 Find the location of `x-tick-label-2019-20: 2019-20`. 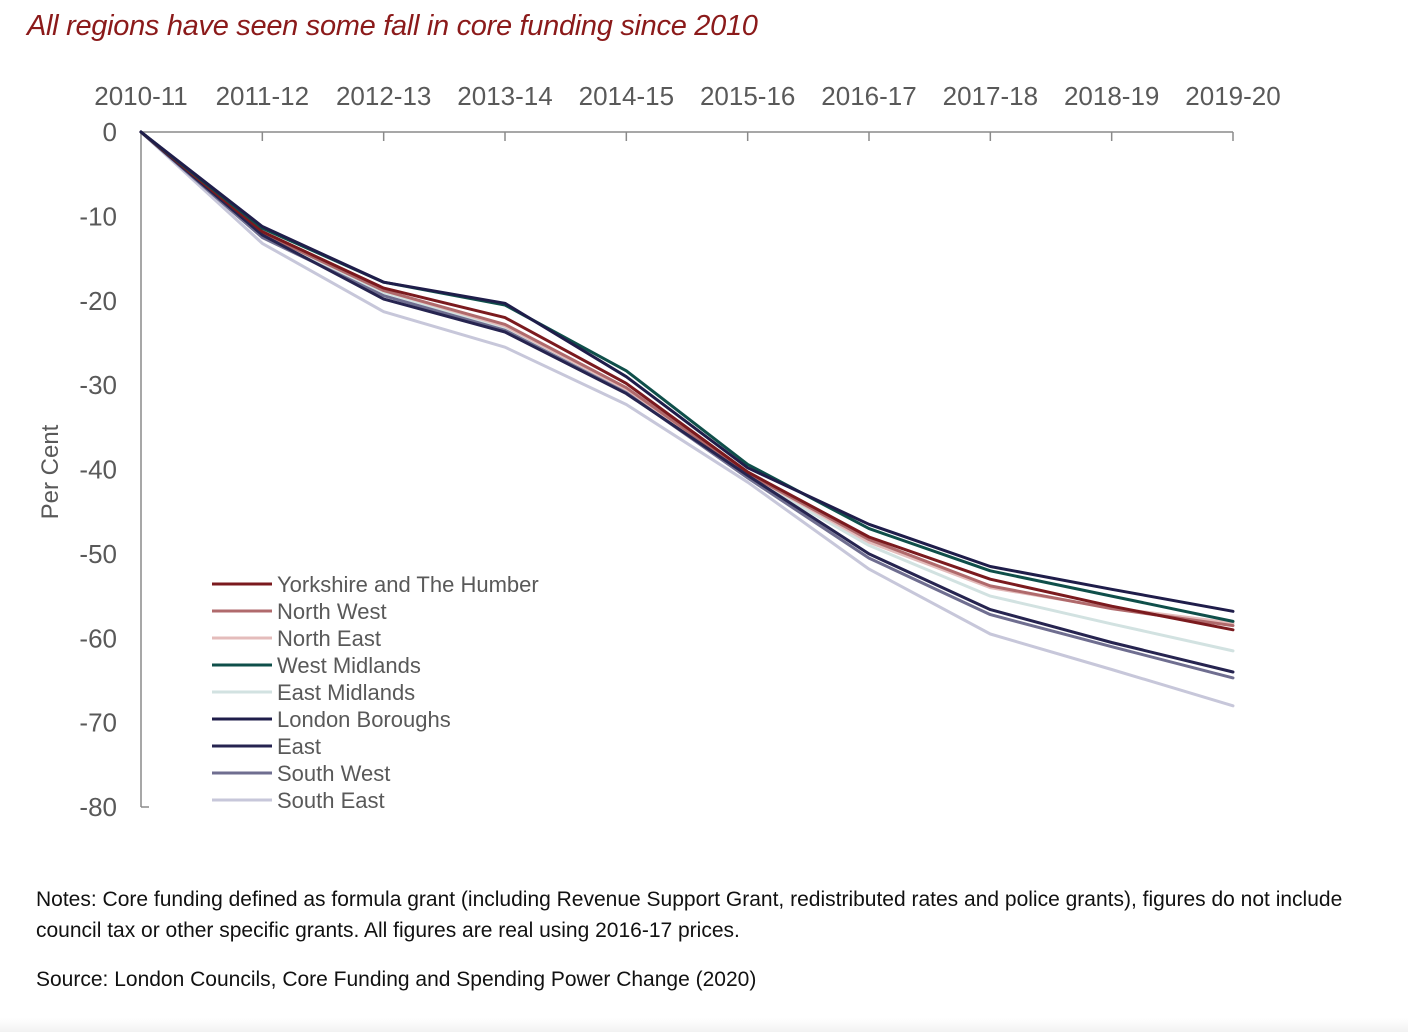

x-tick-label-2019-20: 2019-20 is located at coordinates (1232, 96).